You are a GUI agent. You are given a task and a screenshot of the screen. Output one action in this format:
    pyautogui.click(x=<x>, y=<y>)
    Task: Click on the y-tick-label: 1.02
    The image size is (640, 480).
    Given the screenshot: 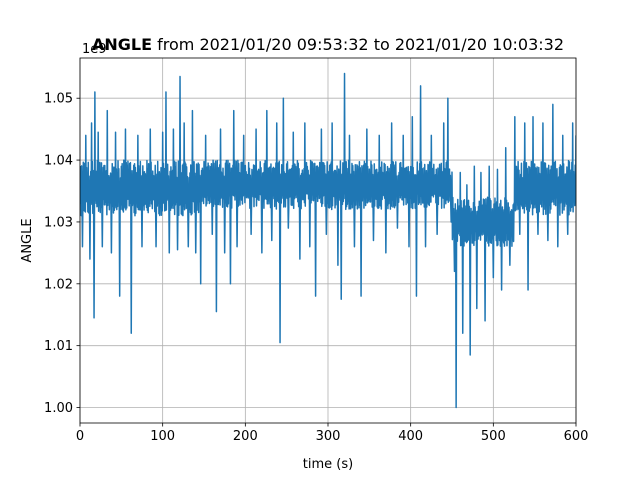 What is the action you would take?
    pyautogui.click(x=58, y=284)
    